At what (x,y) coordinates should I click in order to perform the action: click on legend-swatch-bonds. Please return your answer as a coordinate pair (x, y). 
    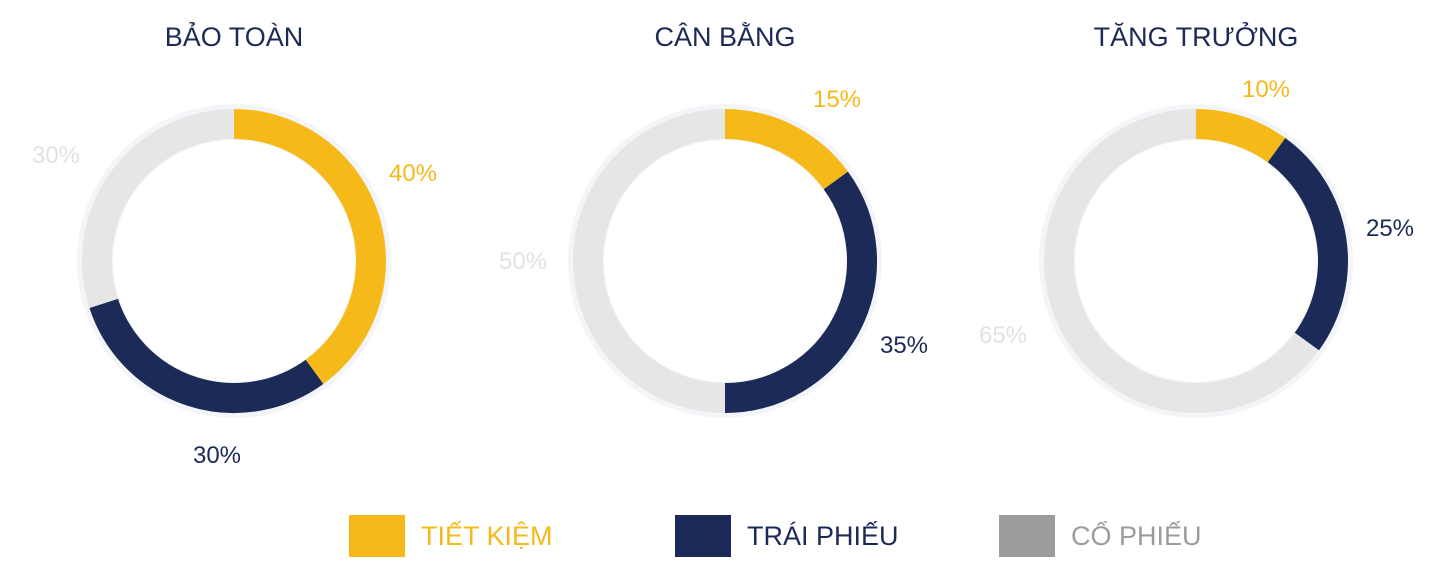
    Looking at the image, I should click on (703, 536).